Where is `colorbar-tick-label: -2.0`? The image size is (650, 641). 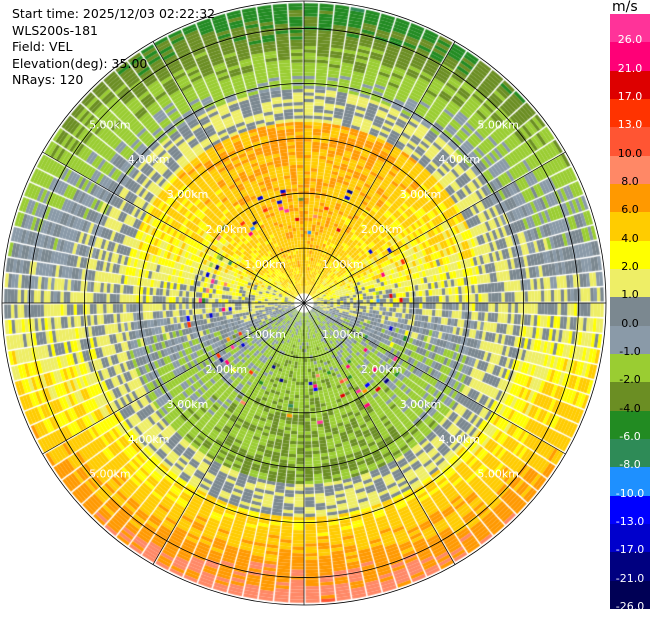 colorbar-tick-label: -2.0 is located at coordinates (630, 380).